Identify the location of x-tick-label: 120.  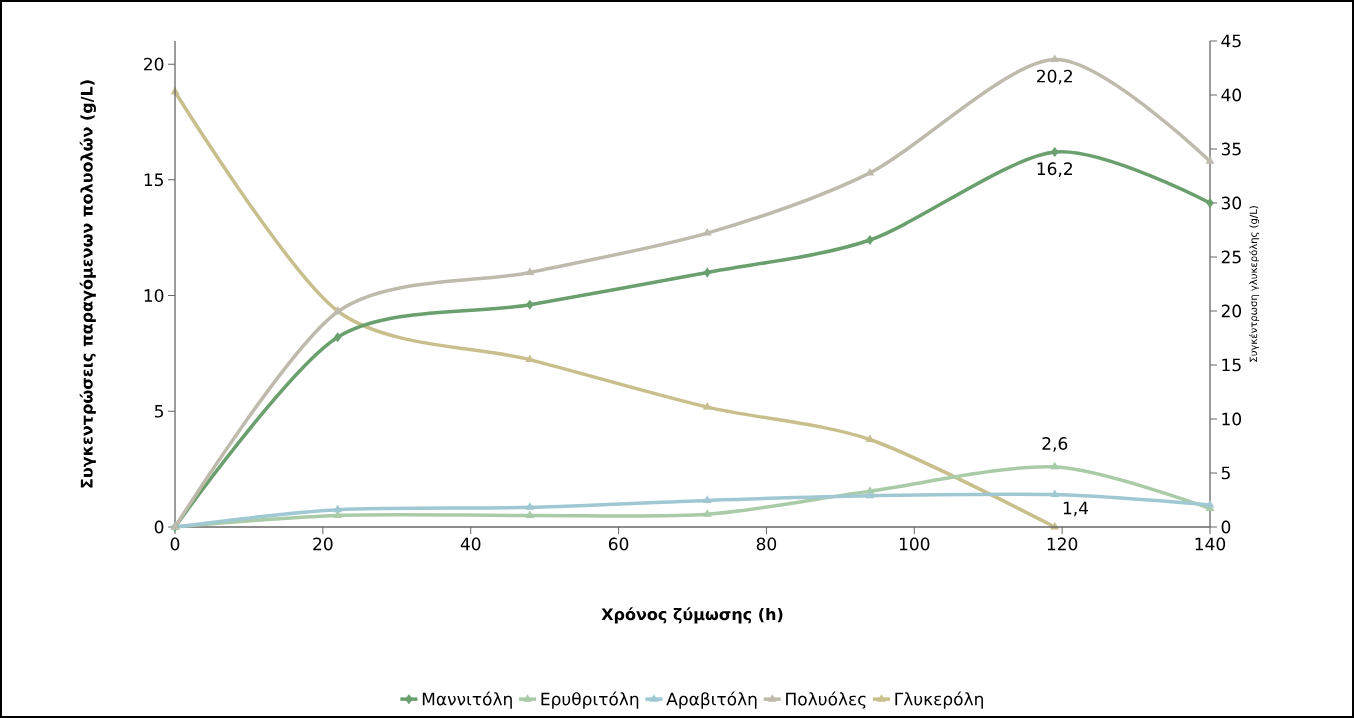
(1062, 544).